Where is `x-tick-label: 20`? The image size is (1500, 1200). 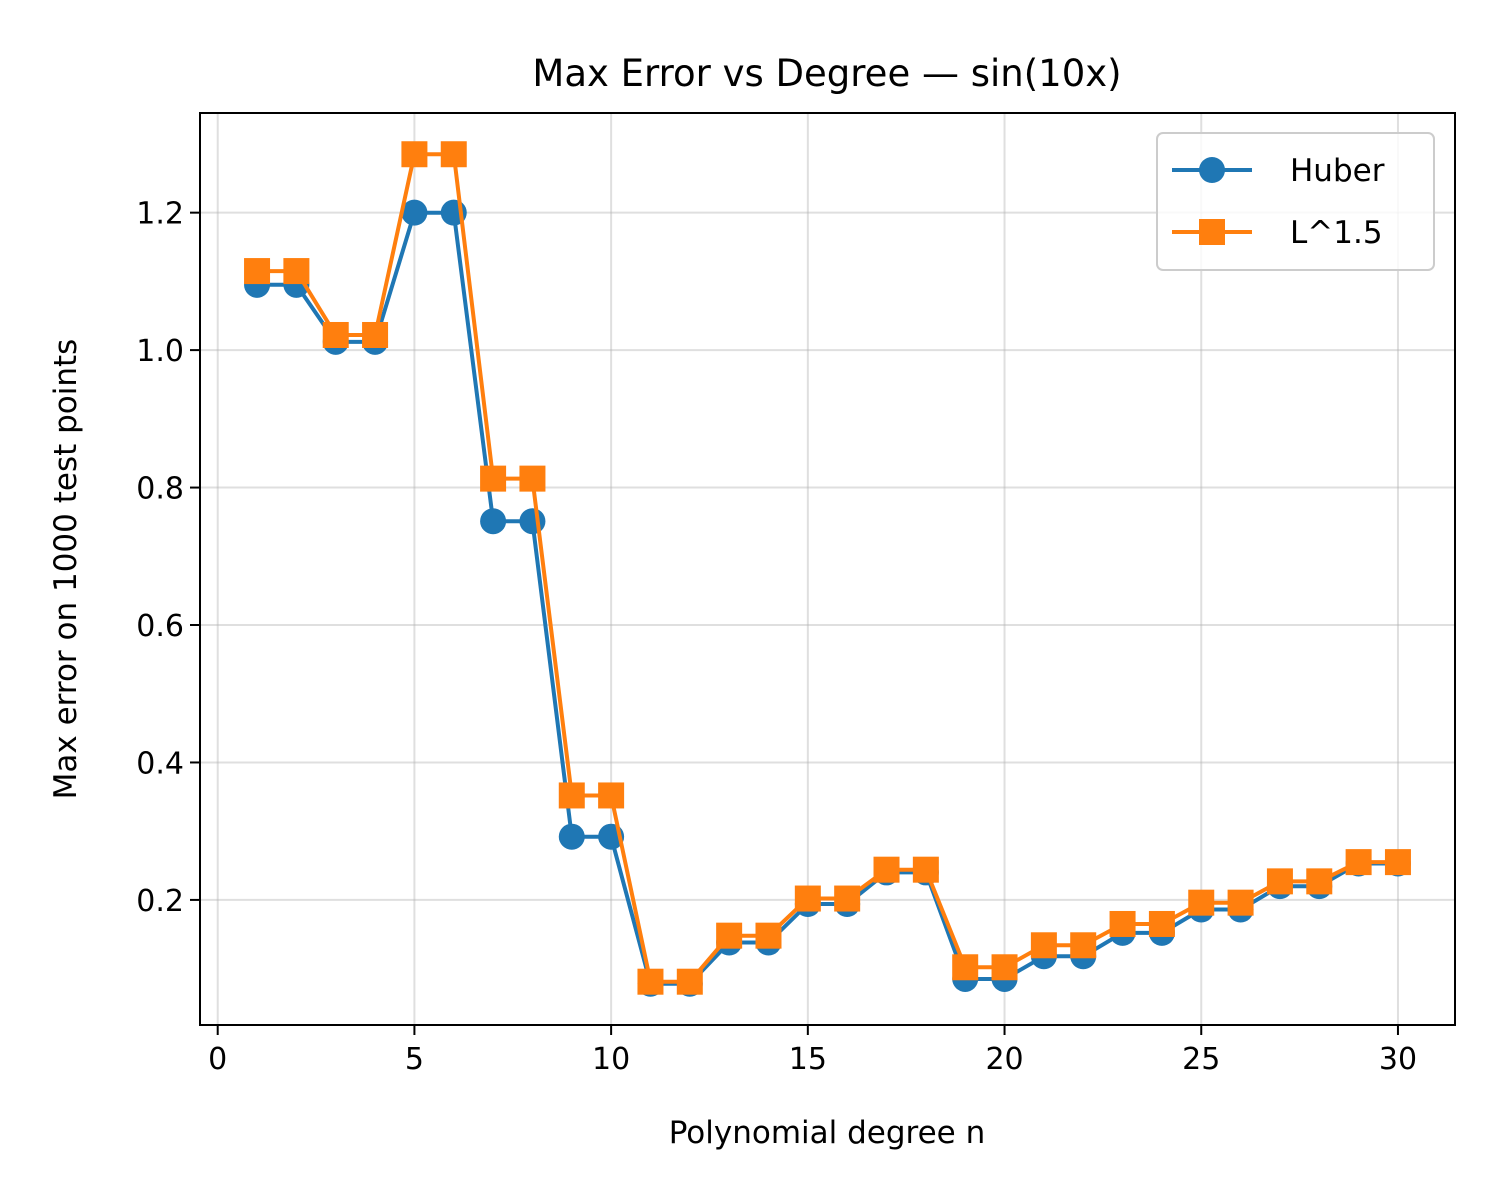
x-tick-label: 20 is located at coordinates (1004, 1059).